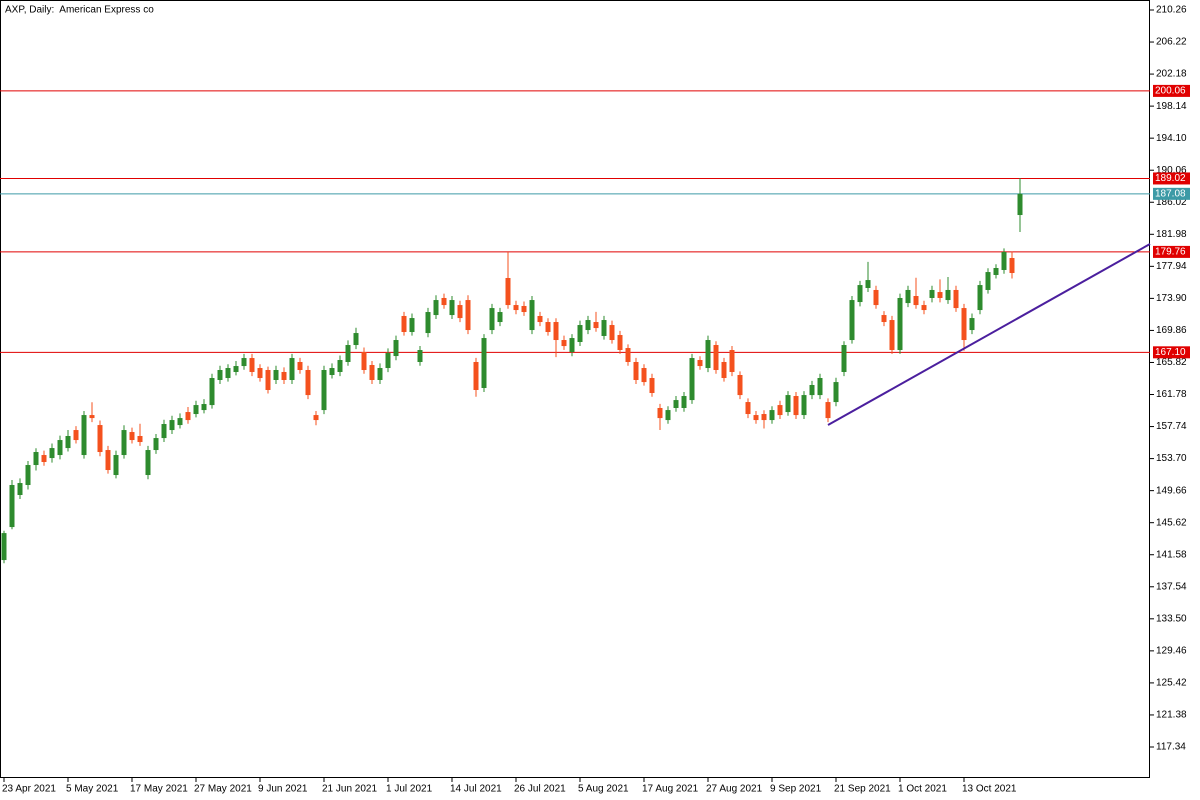  I want to click on y-tick-label: 206.22, so click(1171, 42).